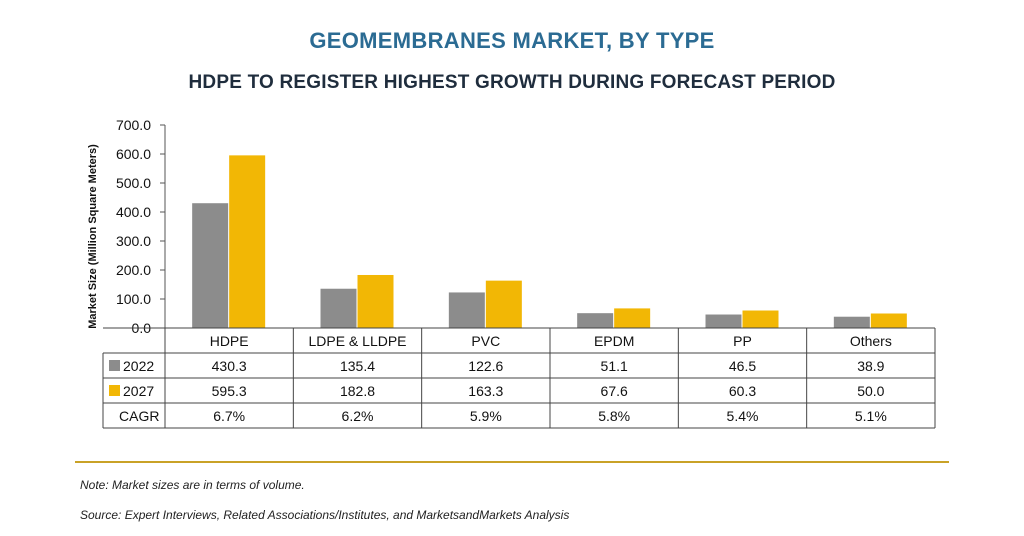 The image size is (1024, 536). What do you see at coordinates (229, 391) in the screenshot?
I see `data-label-2027: 595.3` at bounding box center [229, 391].